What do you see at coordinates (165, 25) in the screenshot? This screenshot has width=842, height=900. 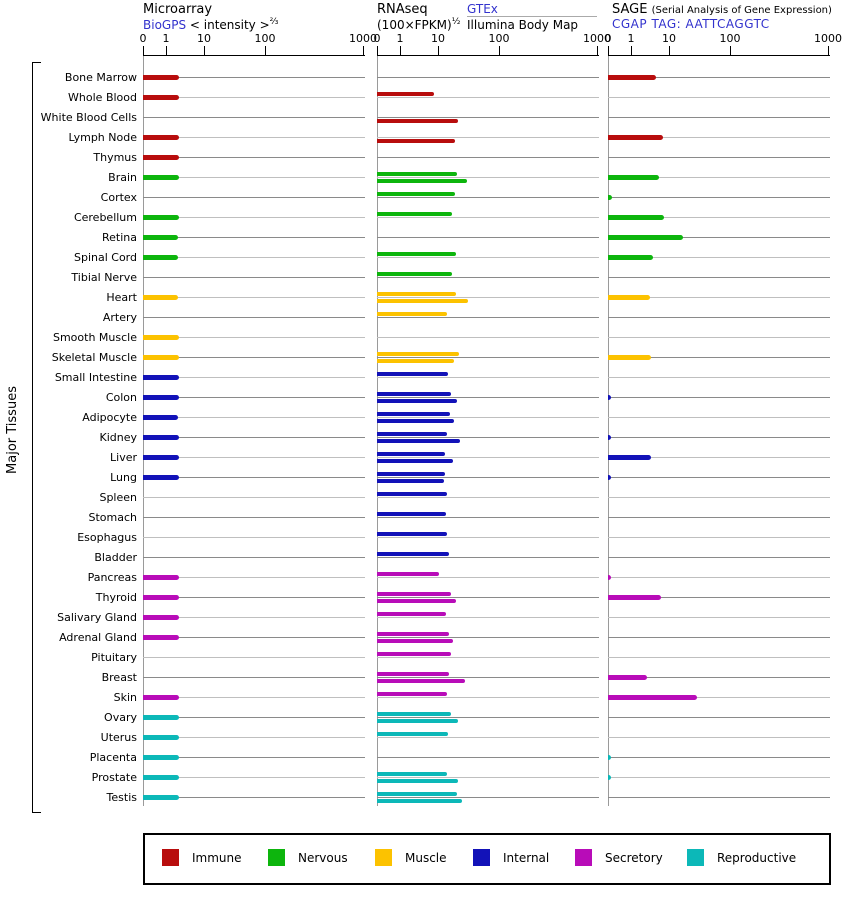 I see `biogps-link: BioGPS` at bounding box center [165, 25].